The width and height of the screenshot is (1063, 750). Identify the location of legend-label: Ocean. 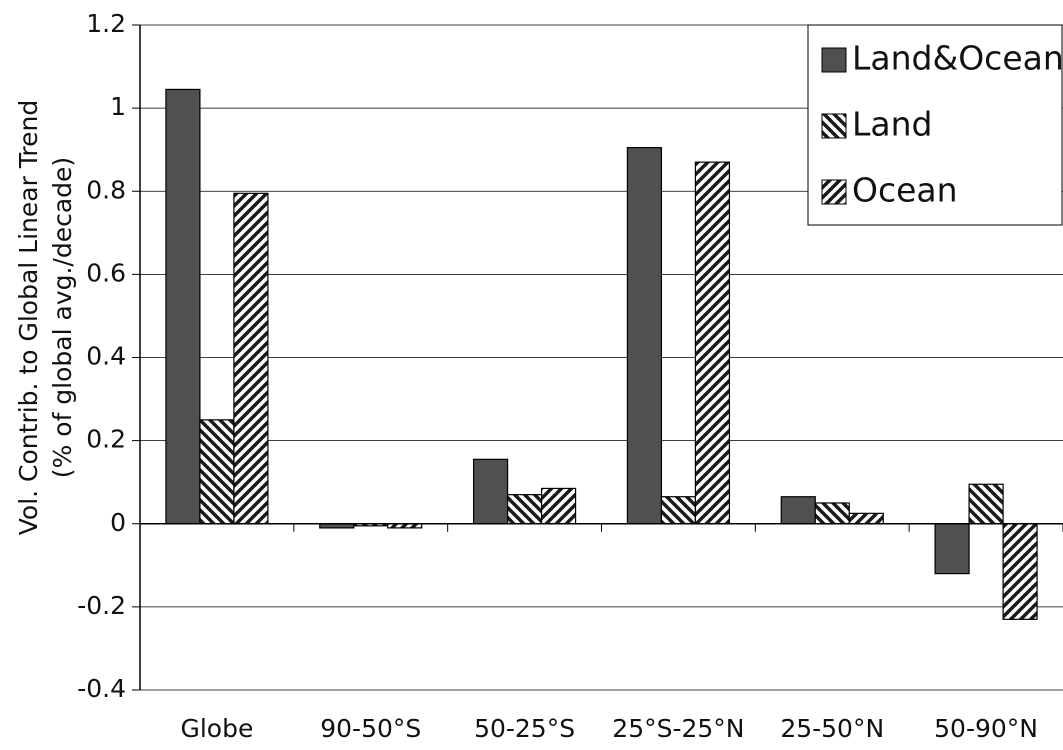
(905, 190).